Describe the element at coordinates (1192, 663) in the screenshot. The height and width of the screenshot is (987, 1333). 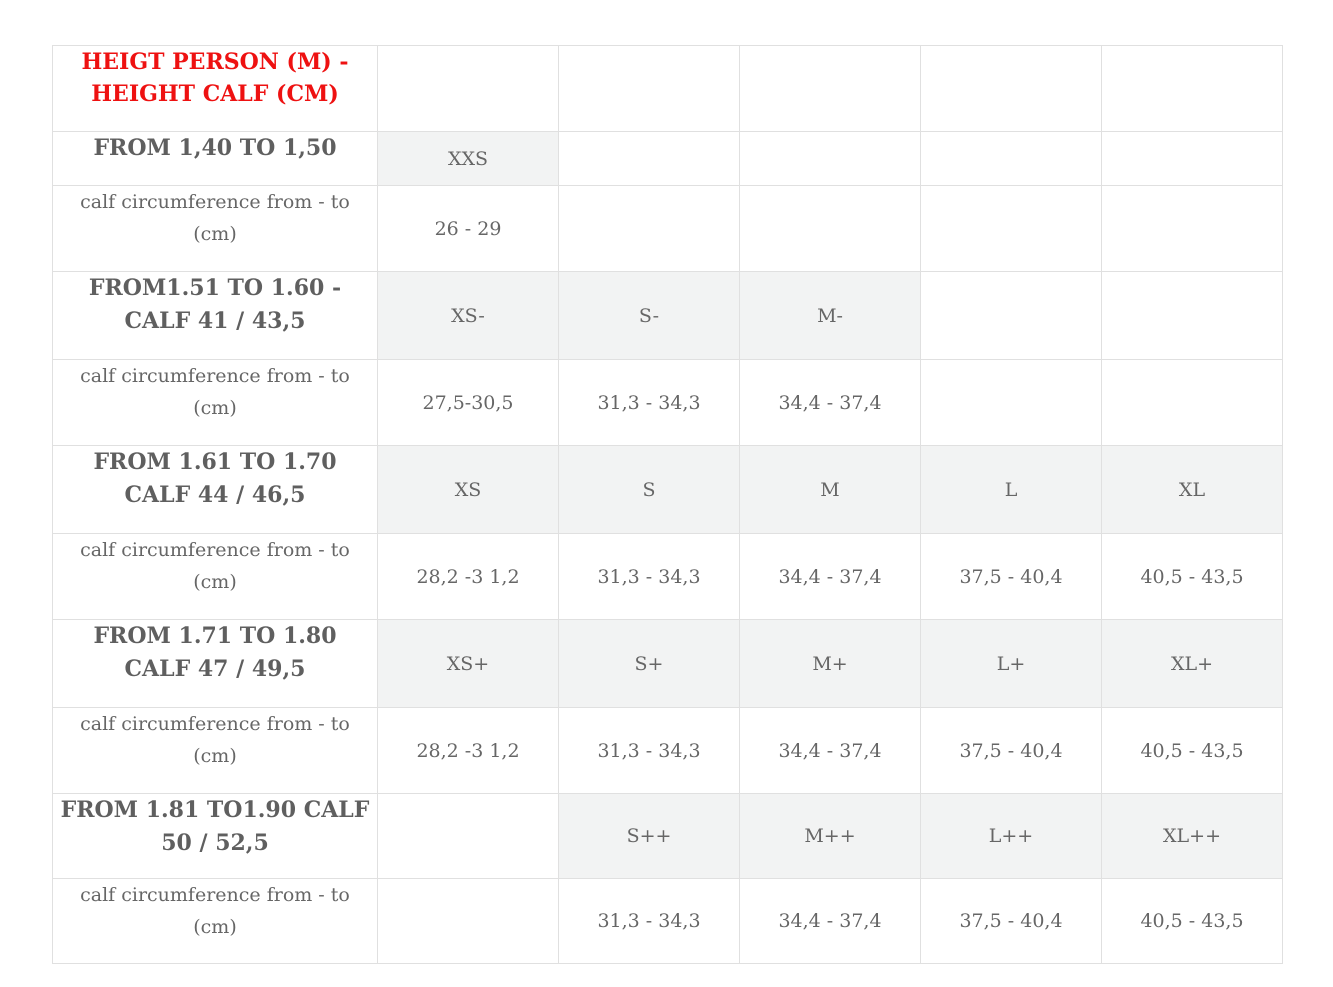
I see `size-cell: XL+` at that location.